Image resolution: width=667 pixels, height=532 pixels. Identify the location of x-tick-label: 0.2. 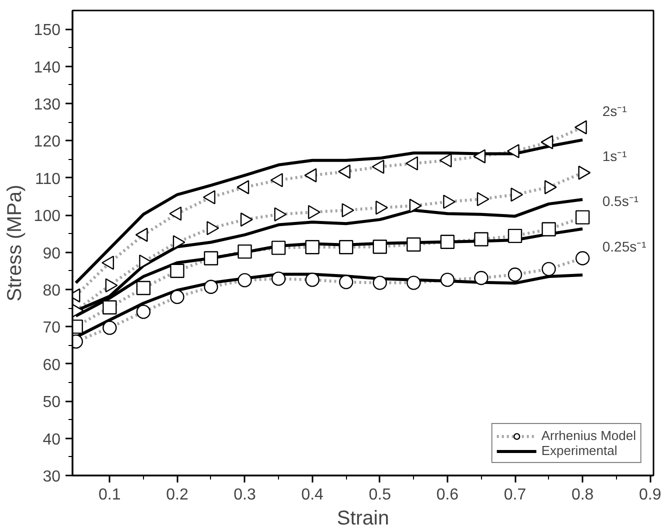
(177, 495).